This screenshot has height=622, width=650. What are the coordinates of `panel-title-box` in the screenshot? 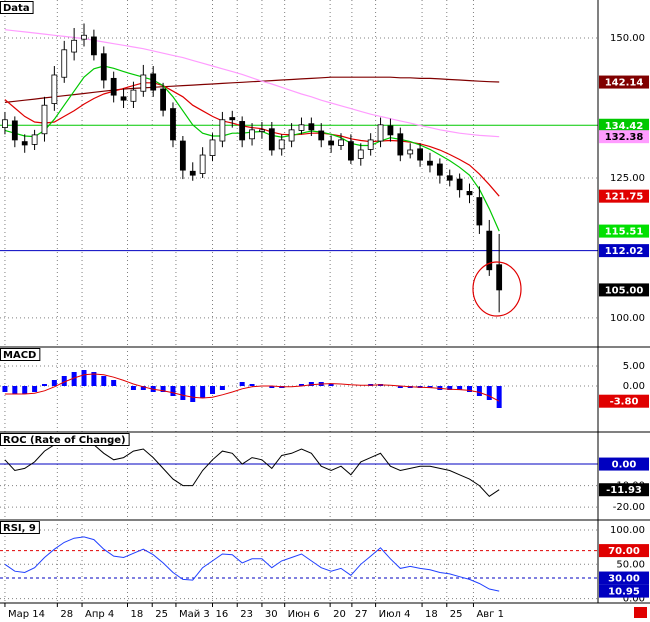 It's located at (20, 527).